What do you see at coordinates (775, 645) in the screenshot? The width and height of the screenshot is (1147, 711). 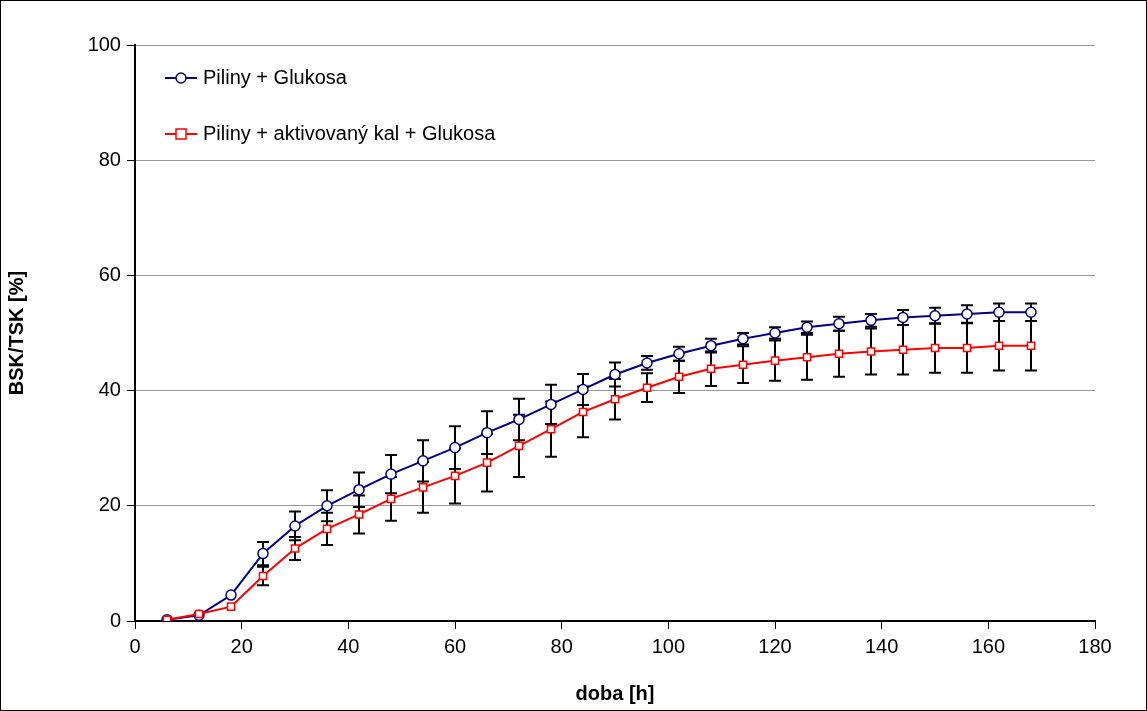 I see `x-tick-label: 120` at bounding box center [775, 645].